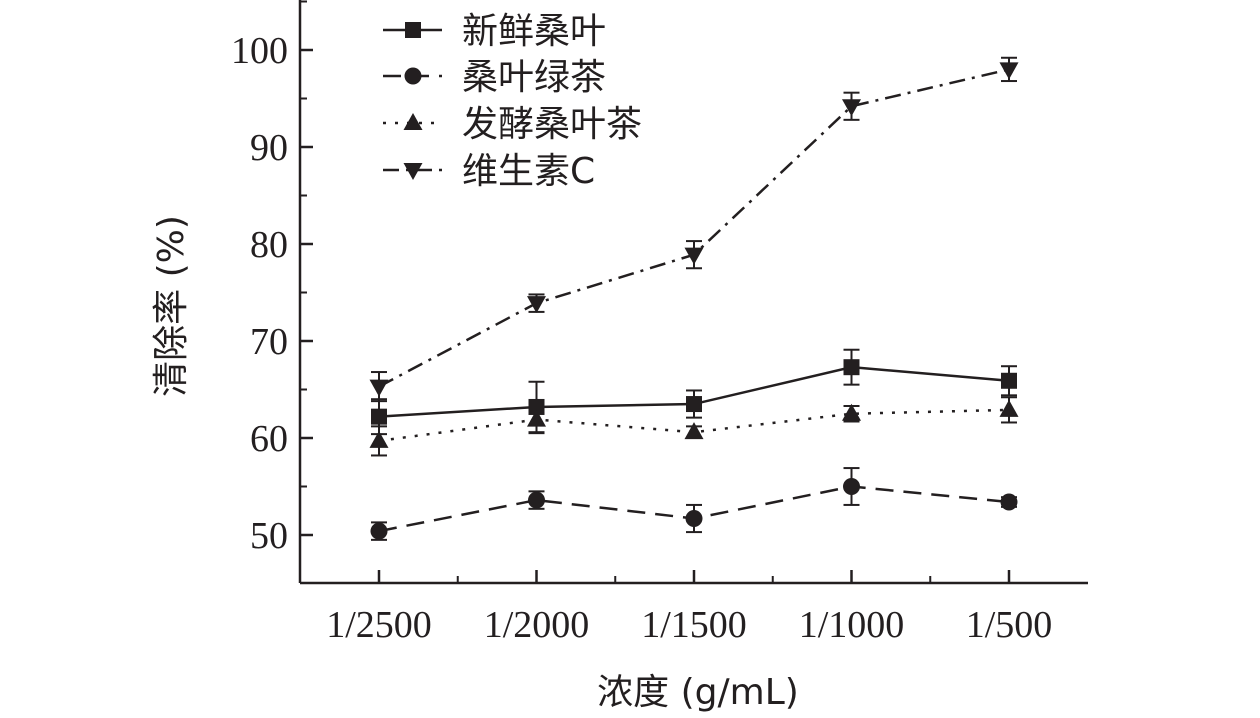 This screenshot has height=718, width=1260. I want to click on legend-label: 维生素C, so click(528, 171).